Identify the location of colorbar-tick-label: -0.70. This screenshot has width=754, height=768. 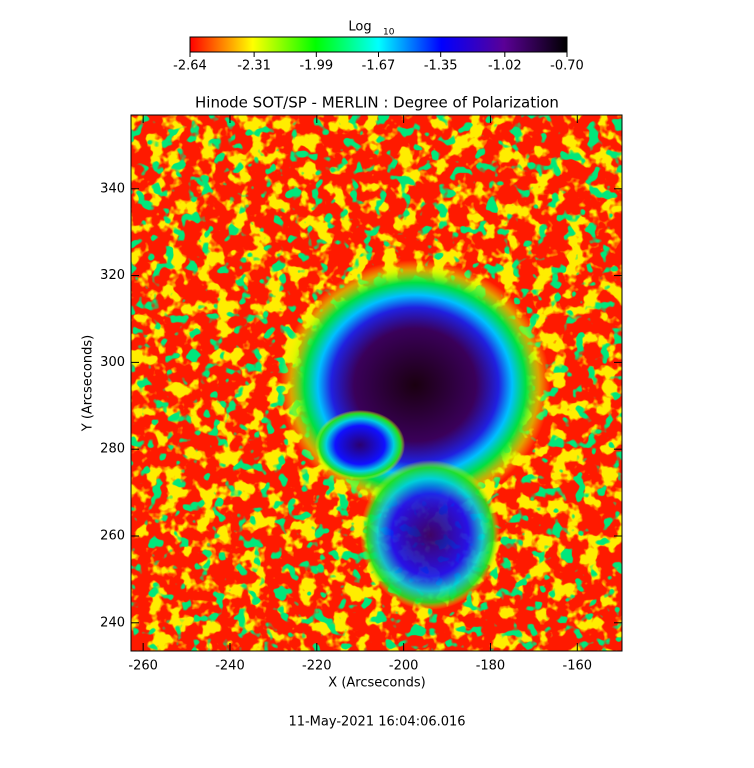
(567, 66).